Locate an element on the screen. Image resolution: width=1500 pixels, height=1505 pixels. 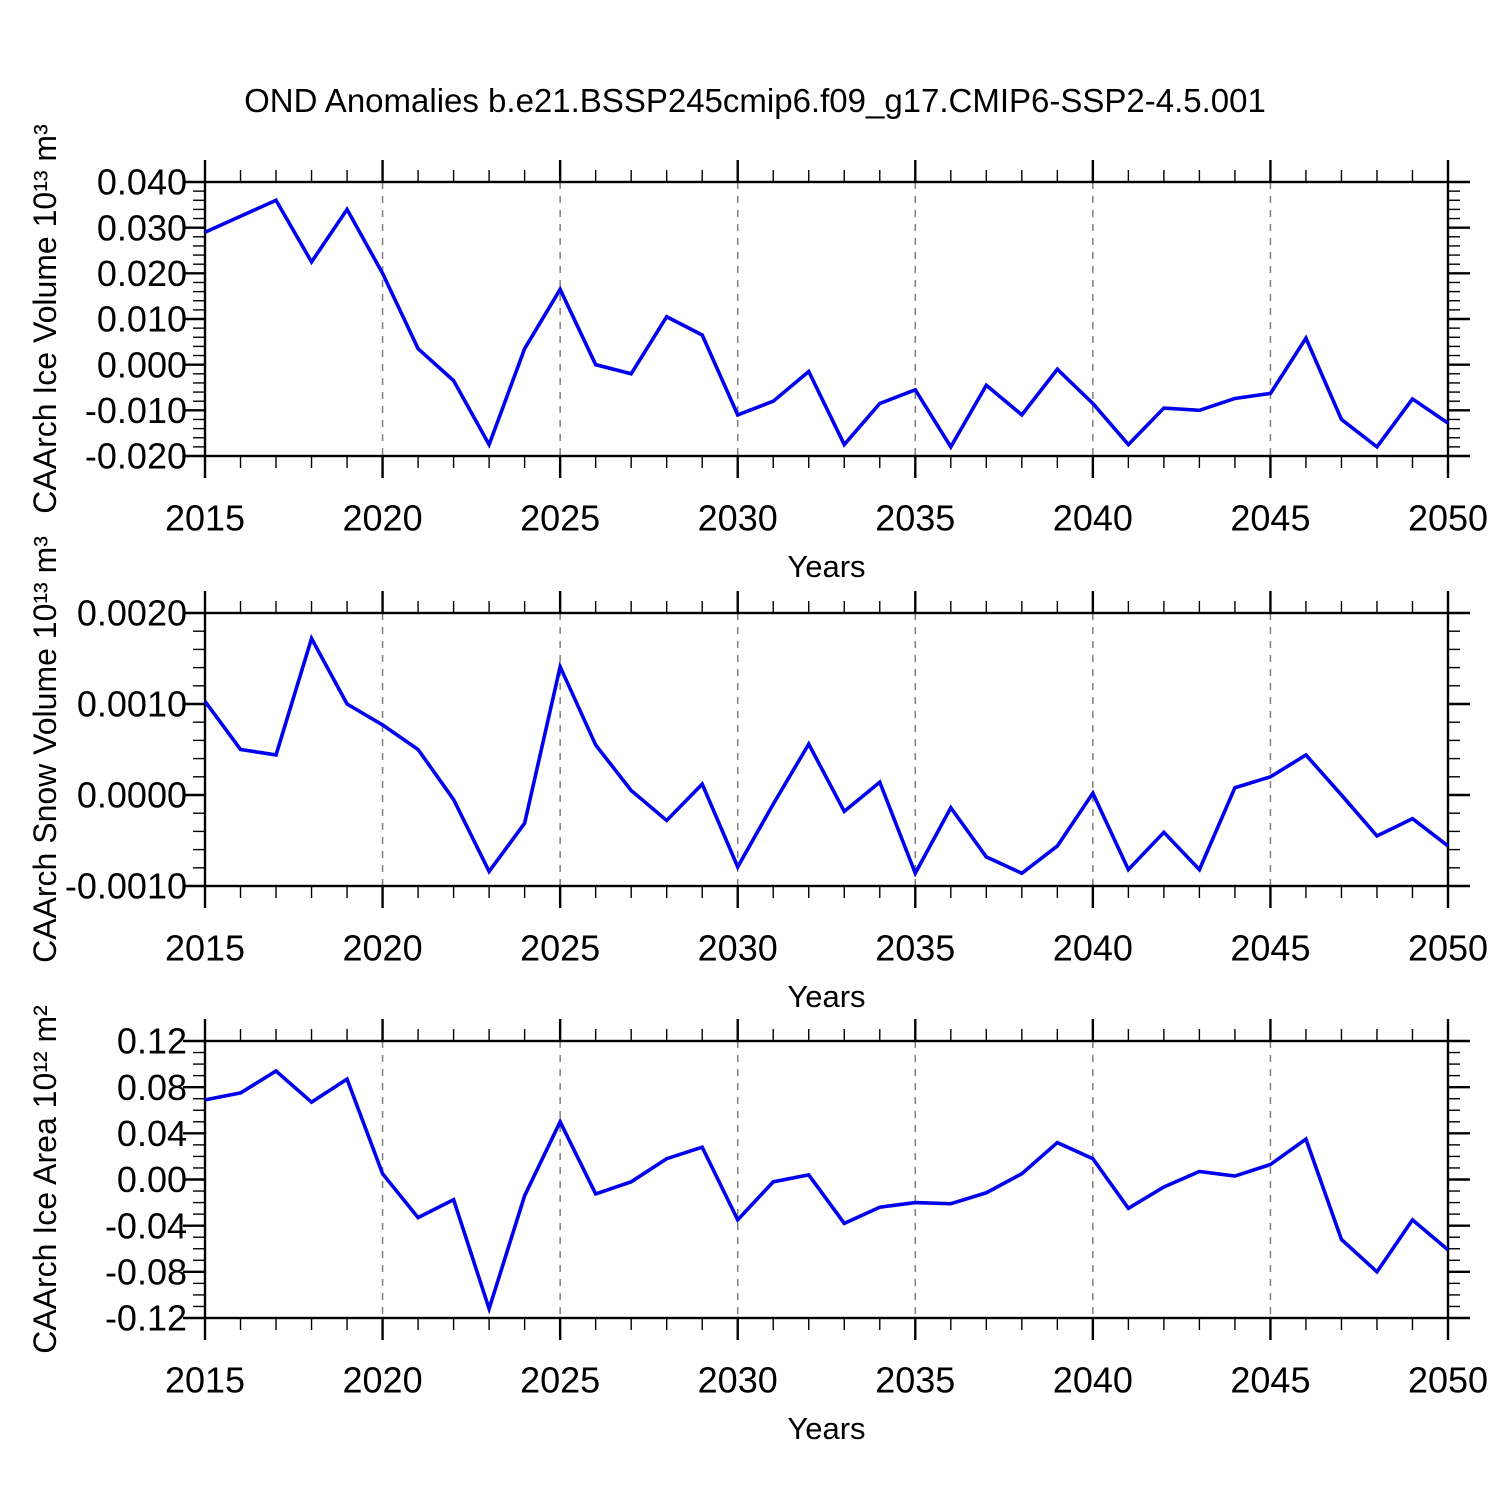
y-tick-label: -0.010 is located at coordinates (136, 410).